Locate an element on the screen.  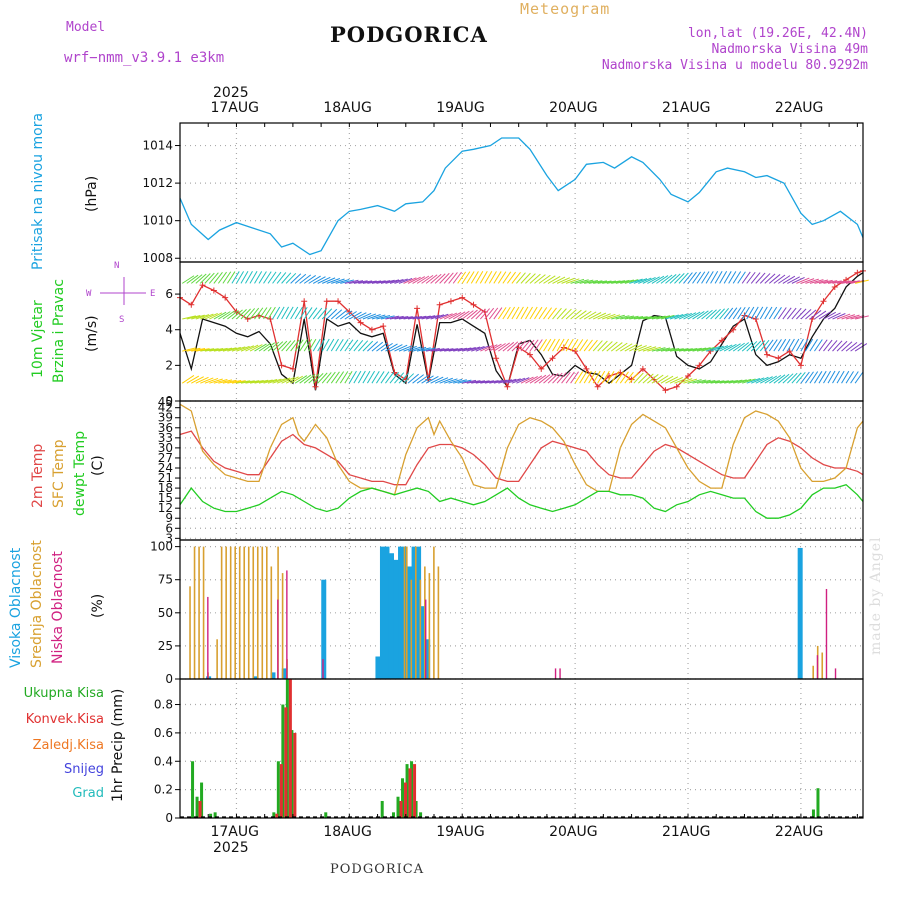
legend-freezing-rain: Zaledj.Kisa is located at coordinates (68, 745).